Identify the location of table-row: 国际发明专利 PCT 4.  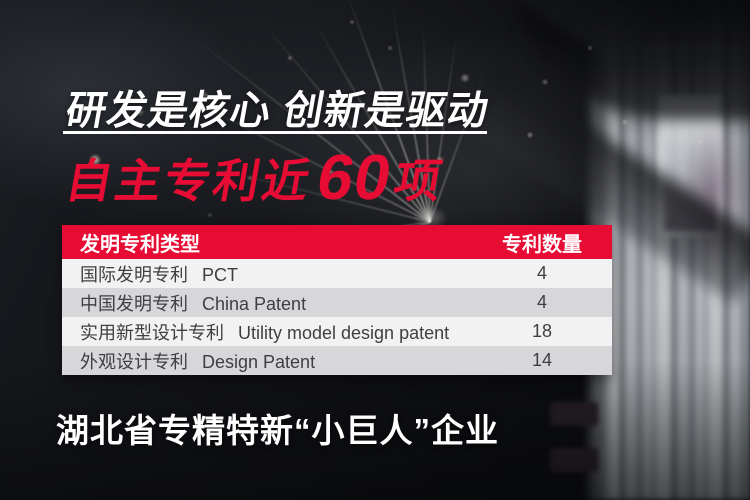
(337, 273).